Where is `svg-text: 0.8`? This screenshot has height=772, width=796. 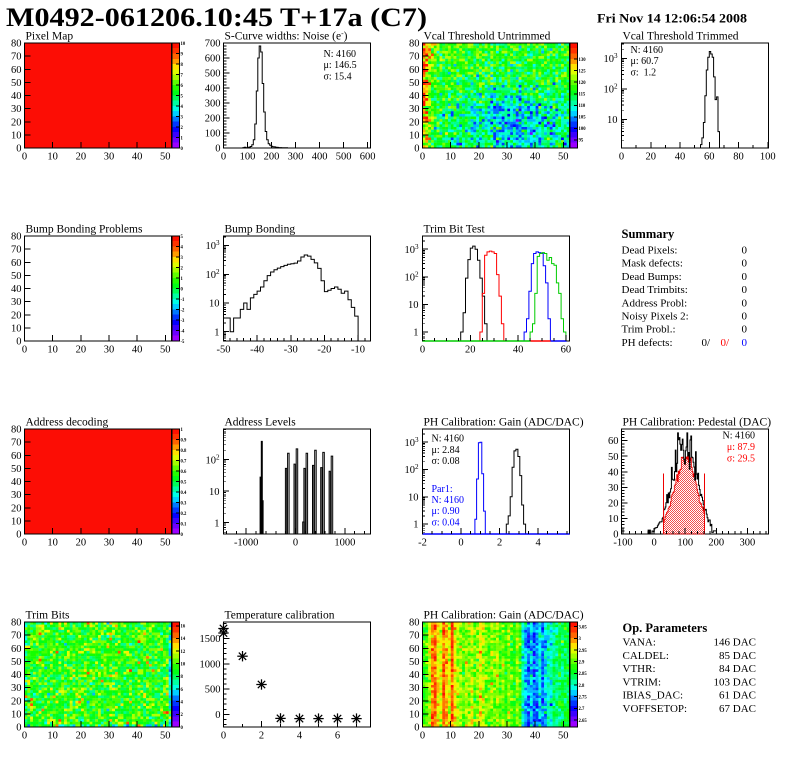
svg-text: 0.8 is located at coordinates (184, 451).